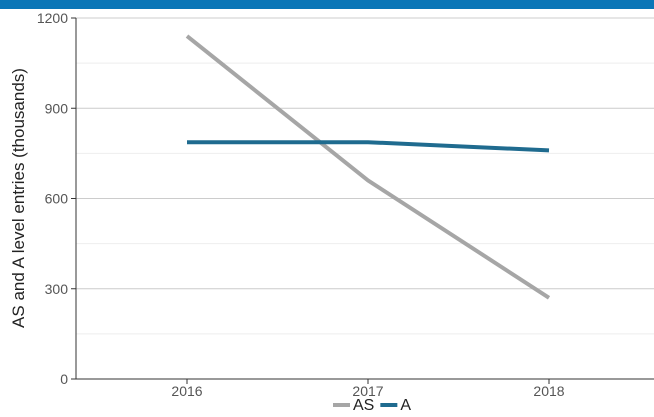 The image size is (654, 417). Describe the element at coordinates (57, 289) in the screenshot. I see `y-tick-label: 300` at that location.